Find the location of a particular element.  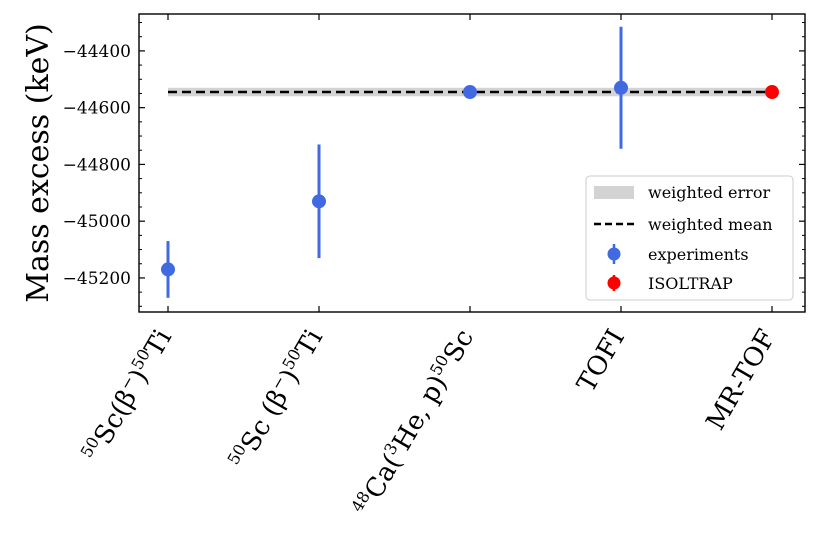

x-tick-label: MR-TOF is located at coordinates (741, 380).